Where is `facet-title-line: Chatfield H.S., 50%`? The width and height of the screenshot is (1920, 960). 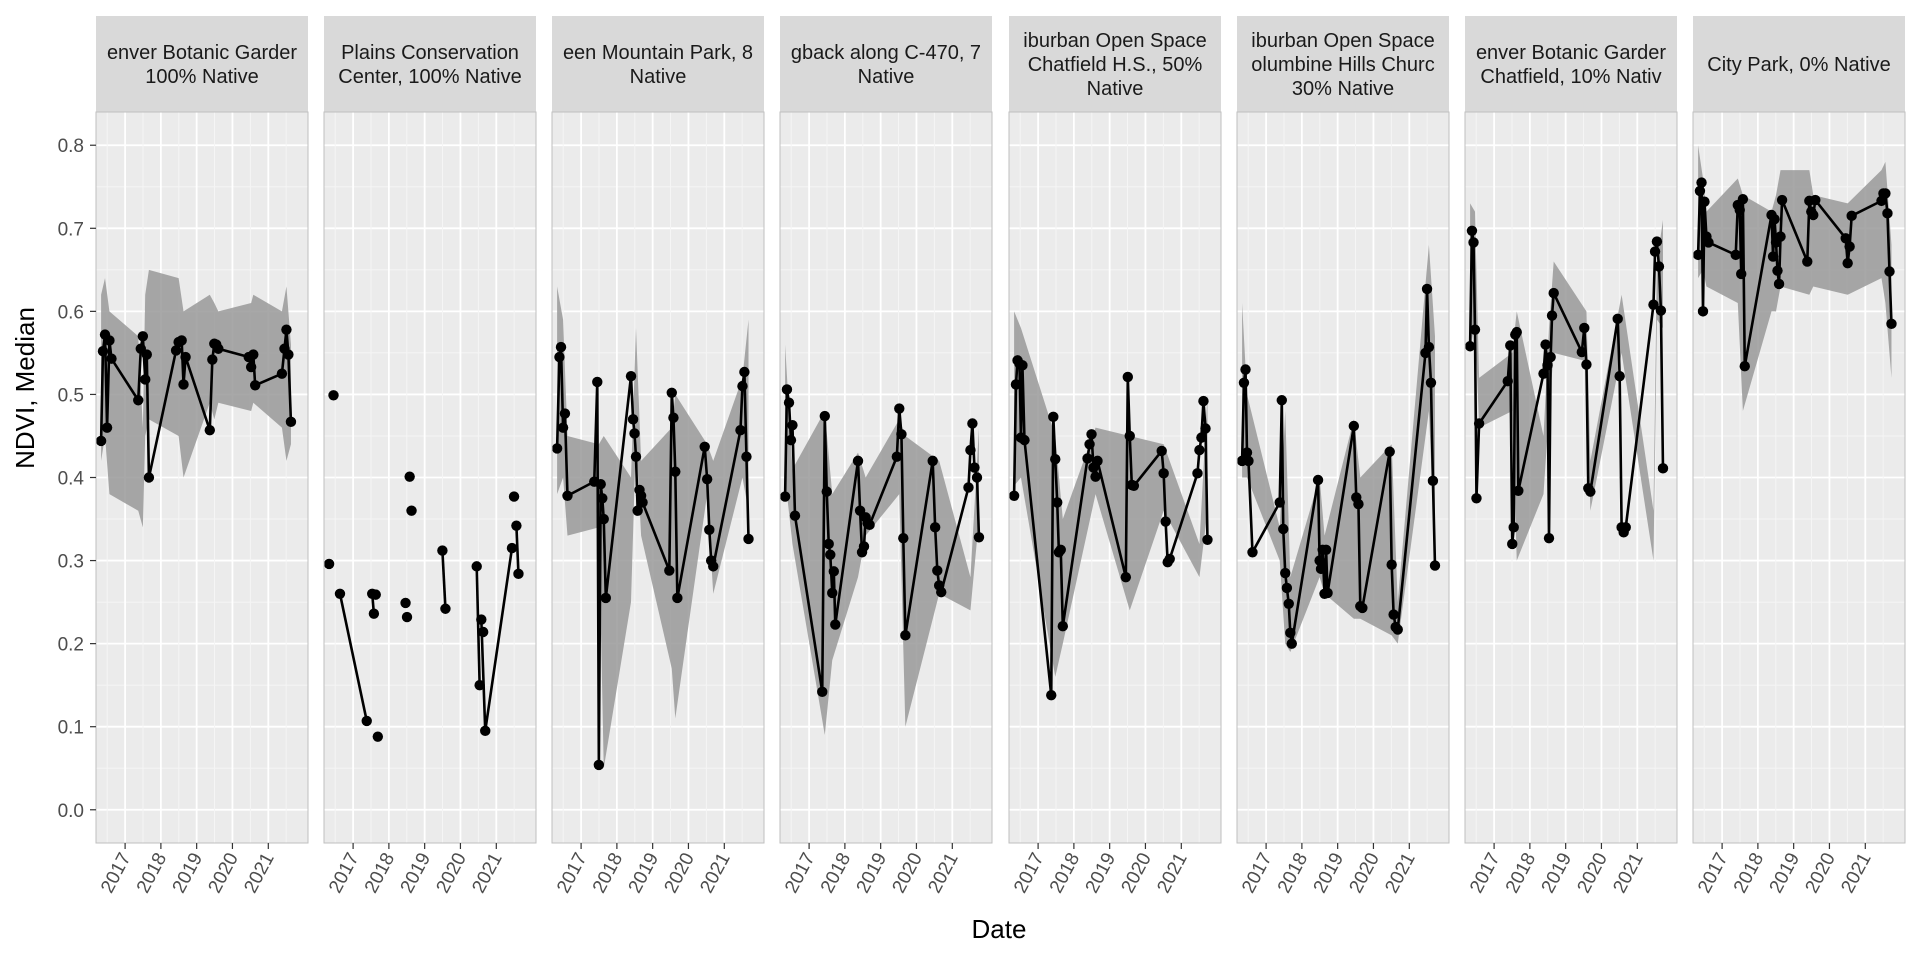
facet-title-line: Chatfield H.S., 50% is located at coordinates (1115, 65).